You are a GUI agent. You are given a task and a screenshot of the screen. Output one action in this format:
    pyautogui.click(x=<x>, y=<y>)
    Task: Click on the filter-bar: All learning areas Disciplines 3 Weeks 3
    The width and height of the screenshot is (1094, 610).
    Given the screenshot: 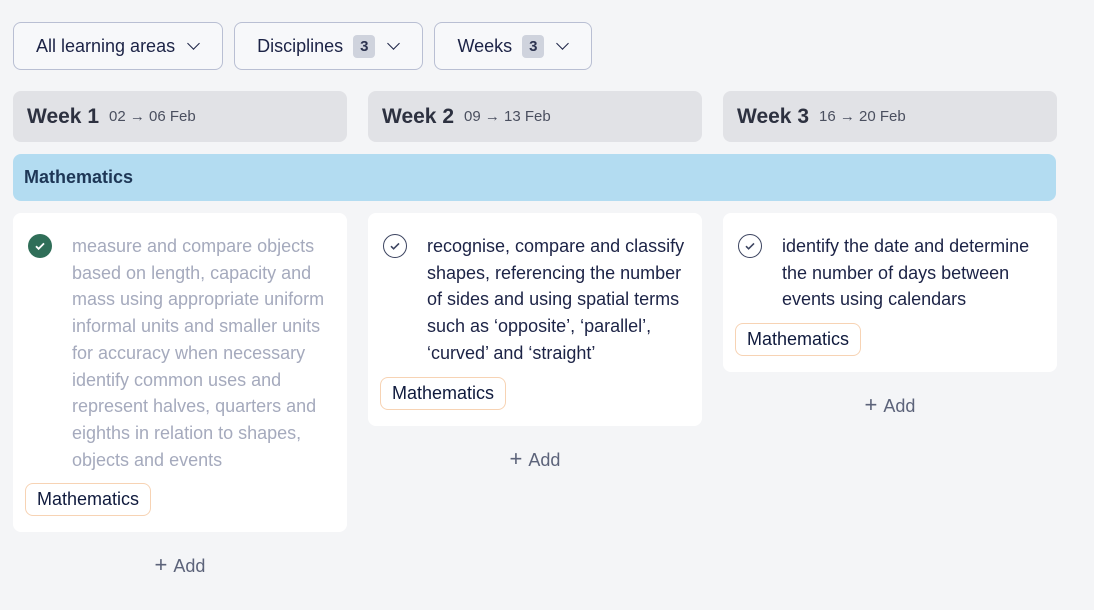 What is the action you would take?
    pyautogui.click(x=303, y=46)
    